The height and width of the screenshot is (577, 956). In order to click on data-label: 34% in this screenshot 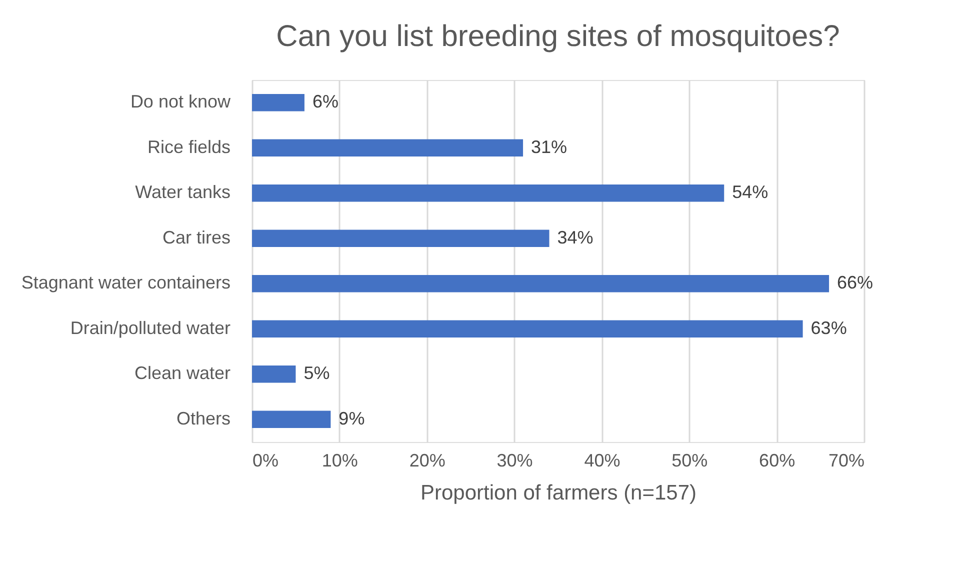, I will do `click(575, 237)`.